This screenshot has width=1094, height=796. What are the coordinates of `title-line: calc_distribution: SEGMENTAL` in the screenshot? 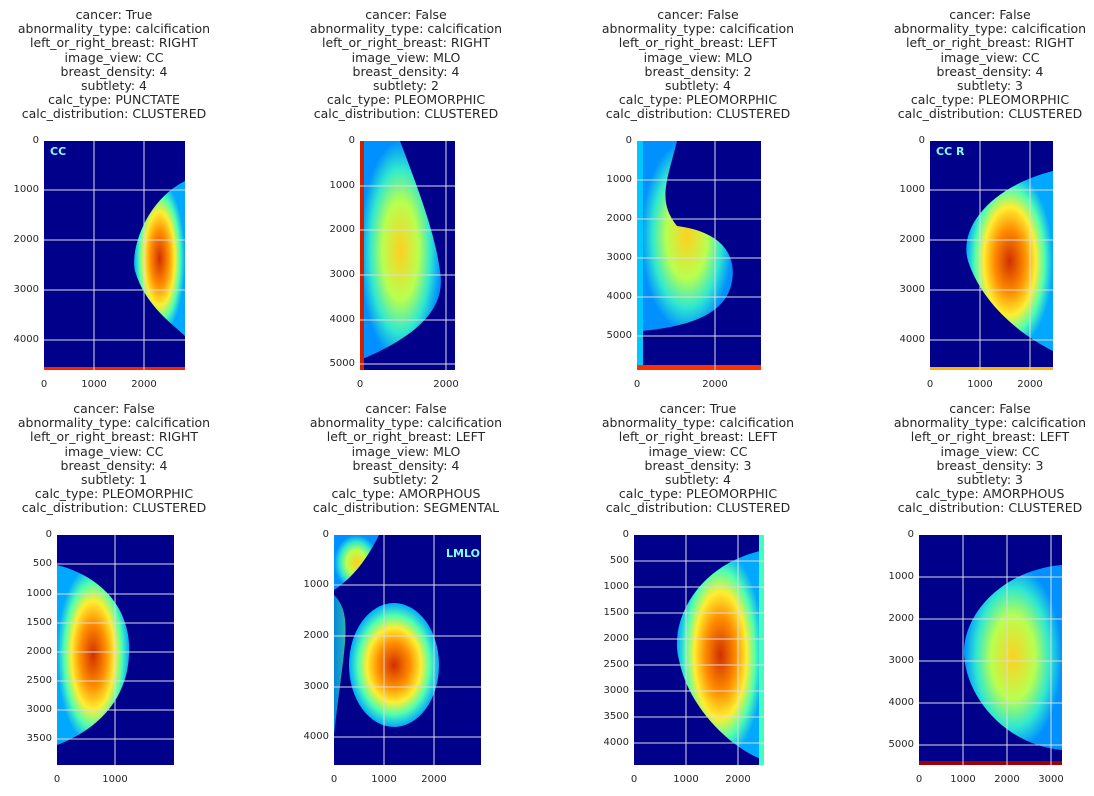 It's located at (406, 508).